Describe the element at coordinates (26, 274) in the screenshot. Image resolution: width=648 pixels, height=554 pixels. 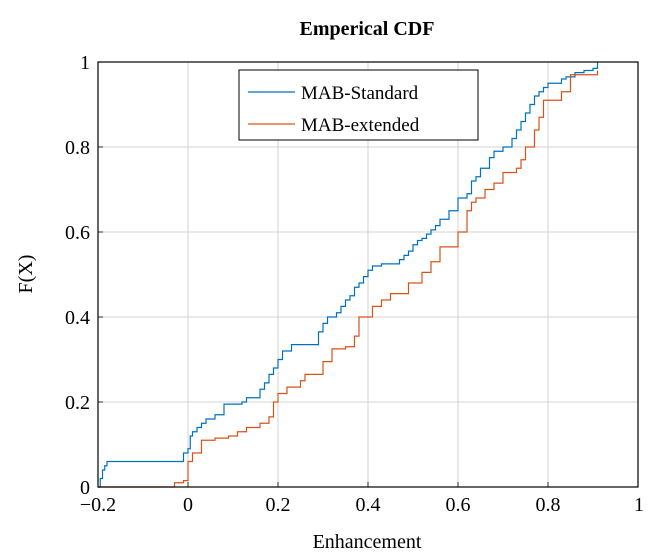
I see `y-axis-label: F(X)` at that location.